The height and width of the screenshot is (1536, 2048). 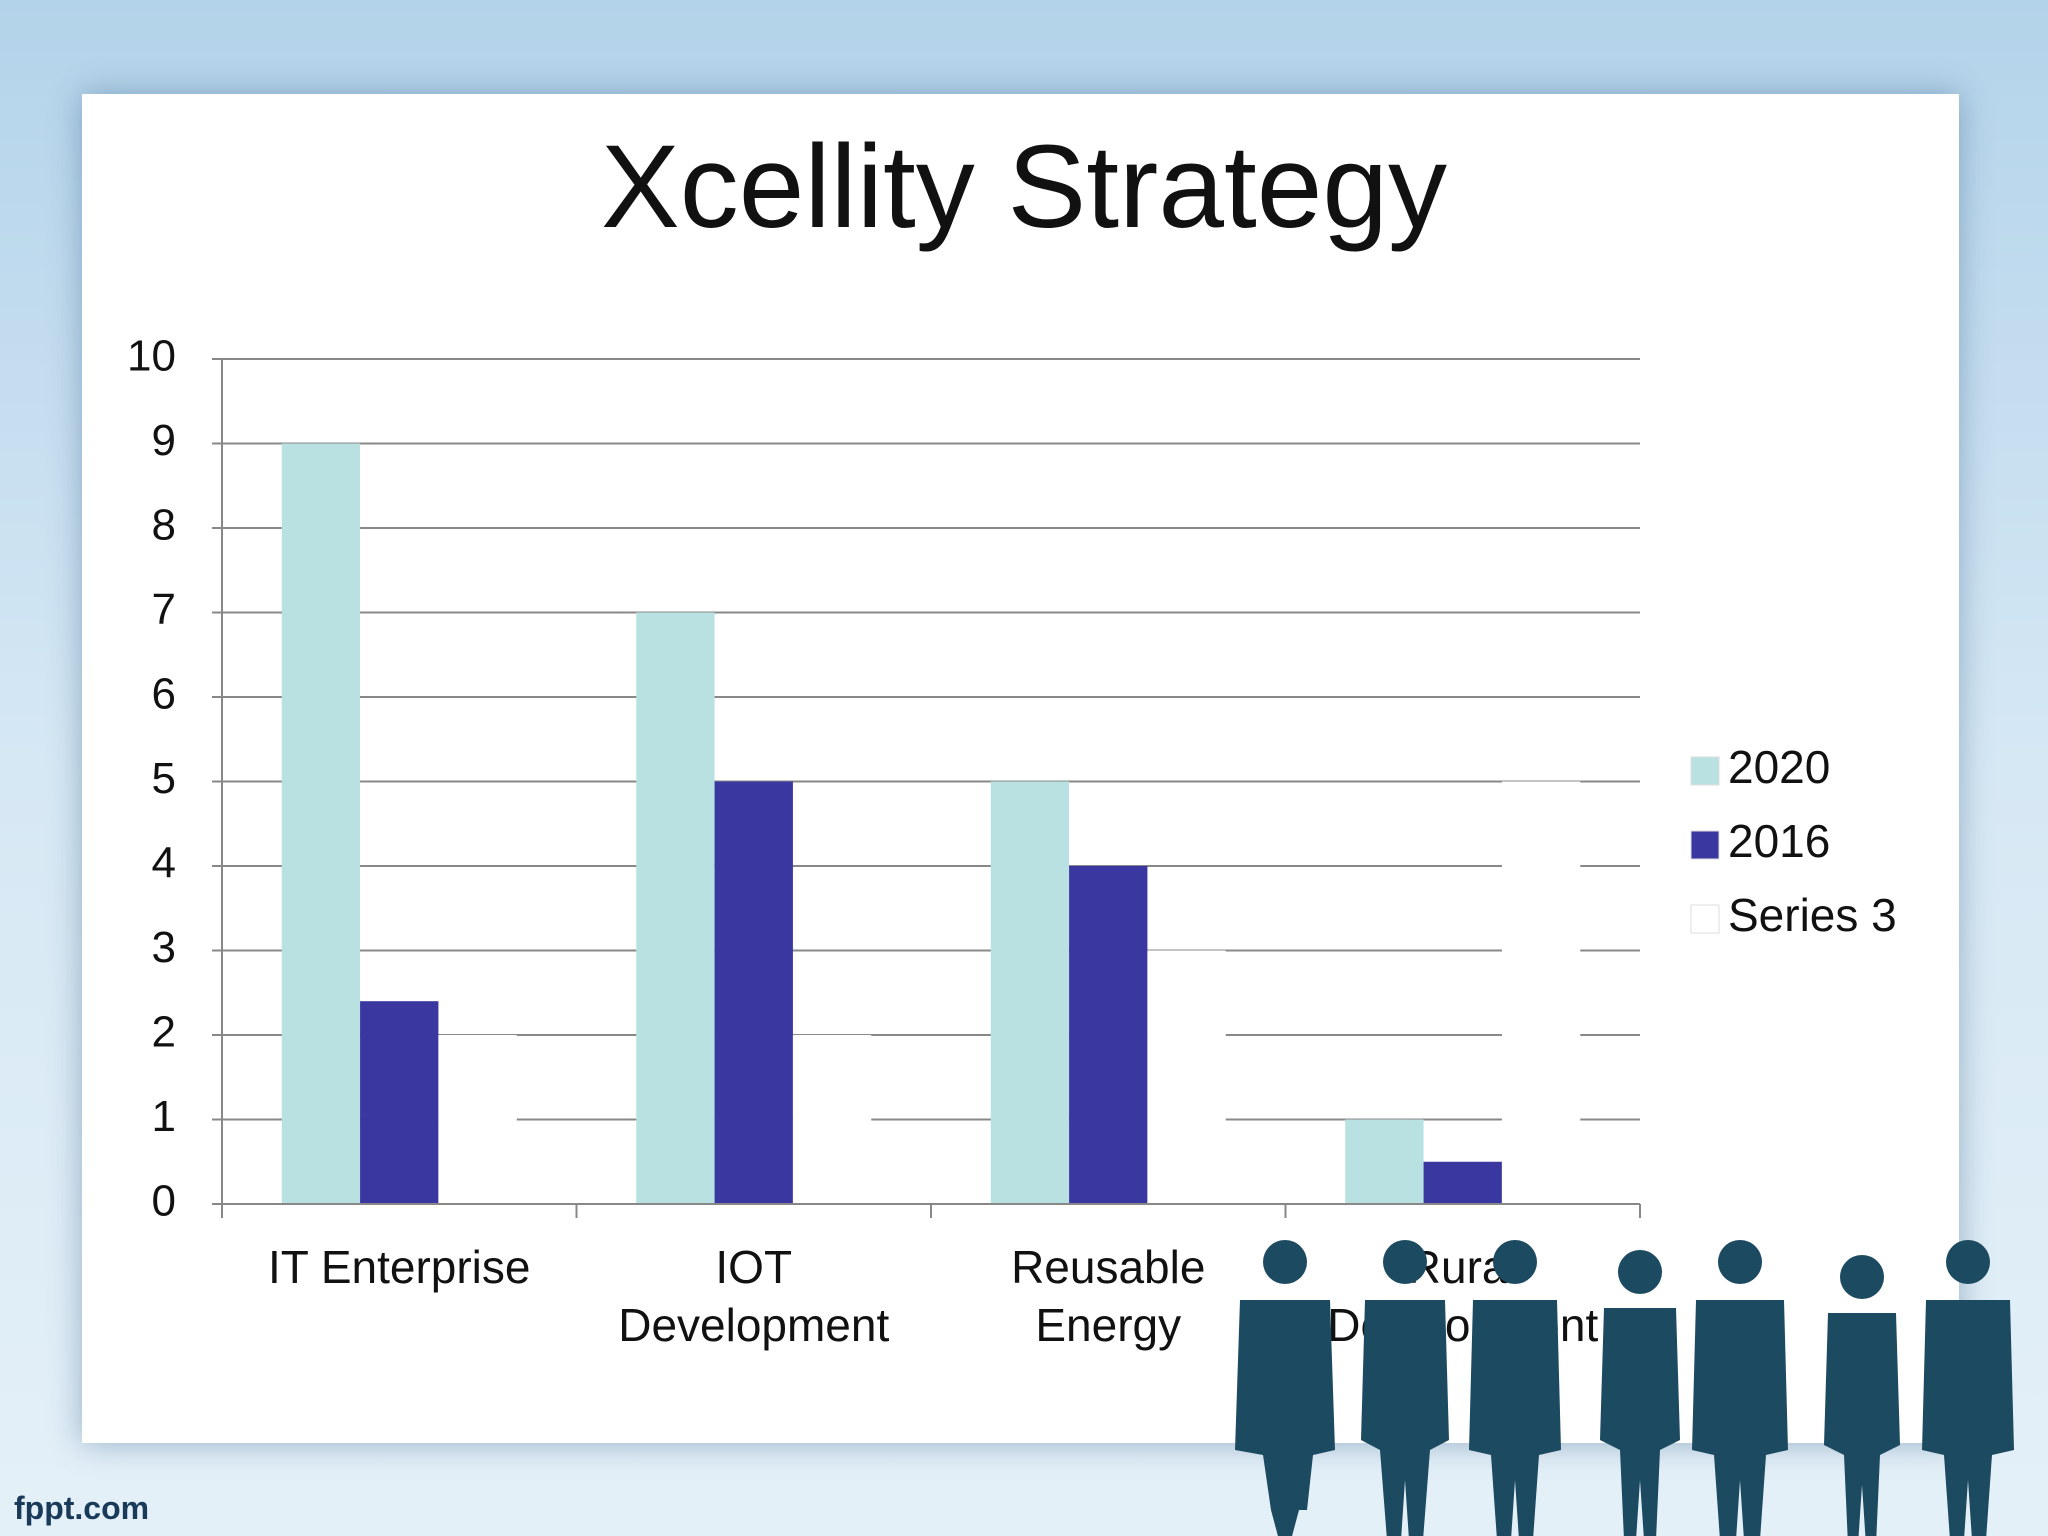 I want to click on y-tick-label: 2, so click(x=164, y=1032).